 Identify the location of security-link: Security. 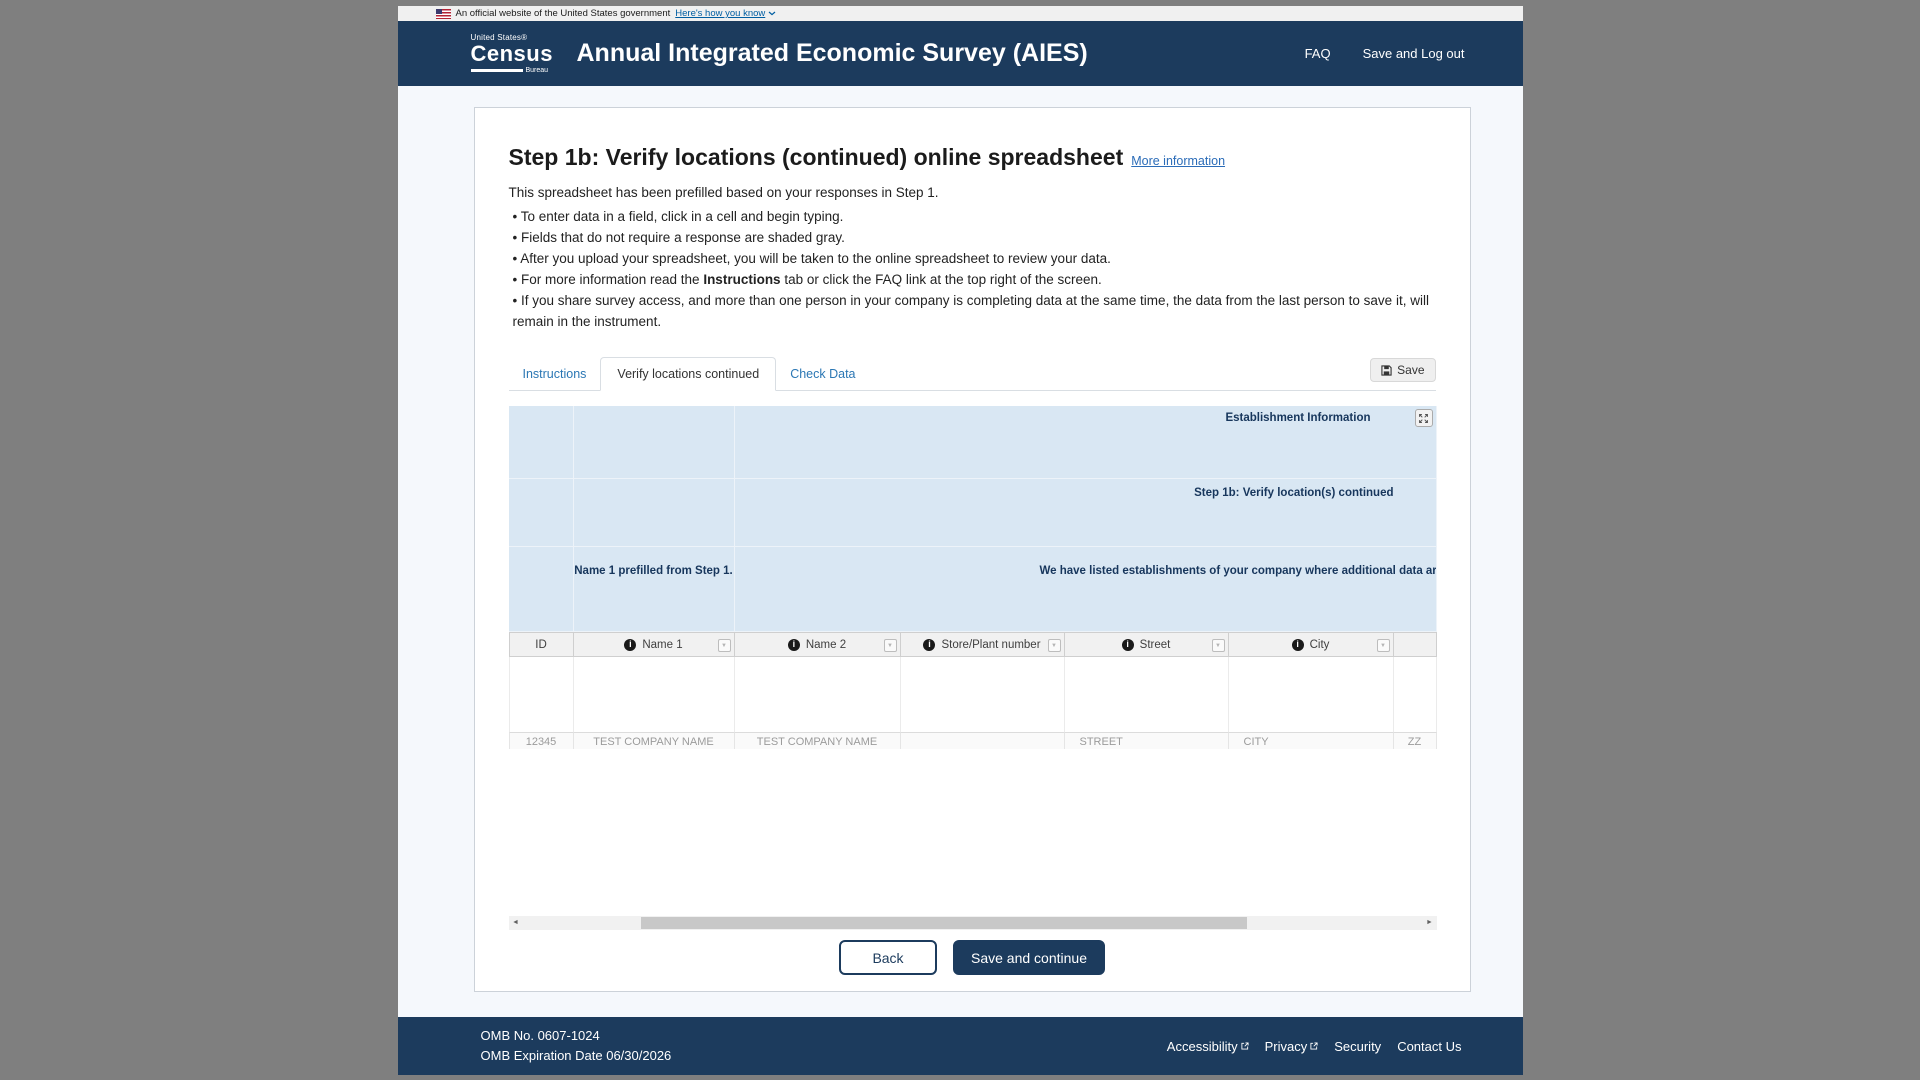
(1358, 1046).